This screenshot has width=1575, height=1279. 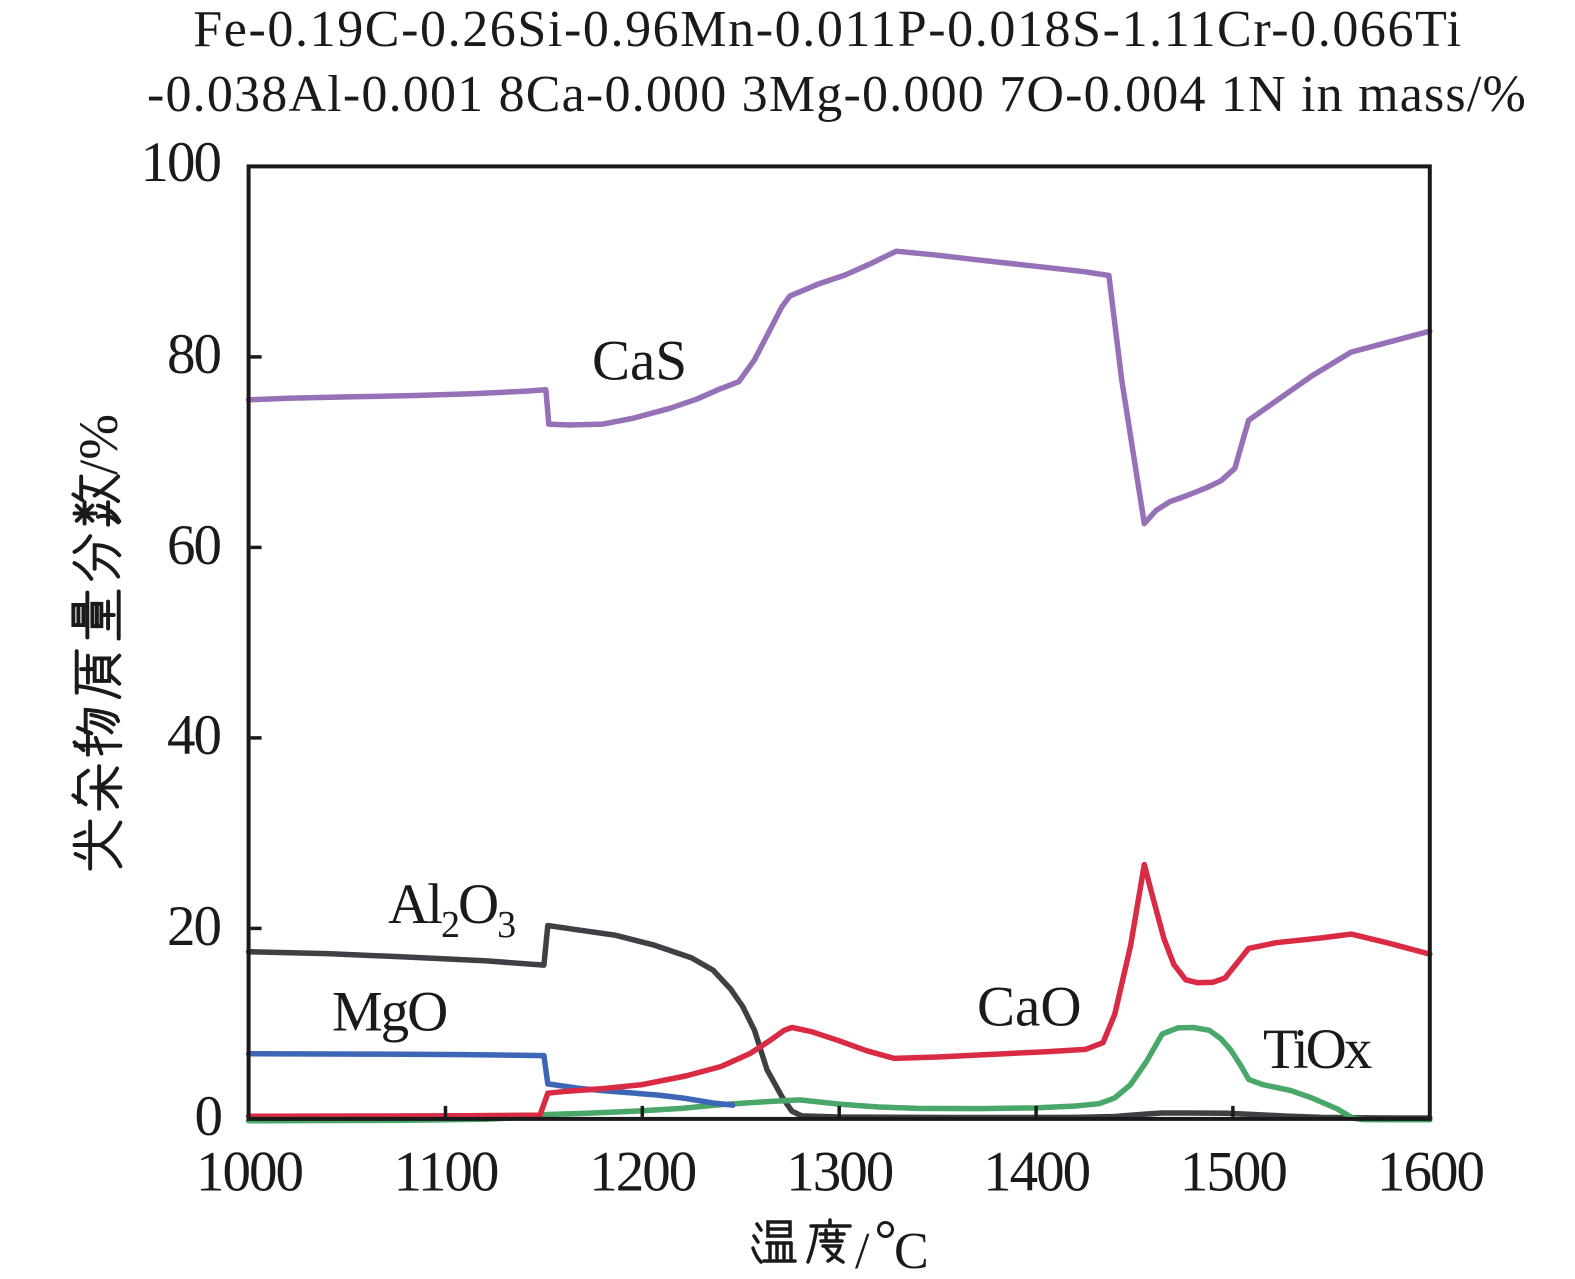 I want to click on svg-text: 1100, so click(x=446, y=1172).